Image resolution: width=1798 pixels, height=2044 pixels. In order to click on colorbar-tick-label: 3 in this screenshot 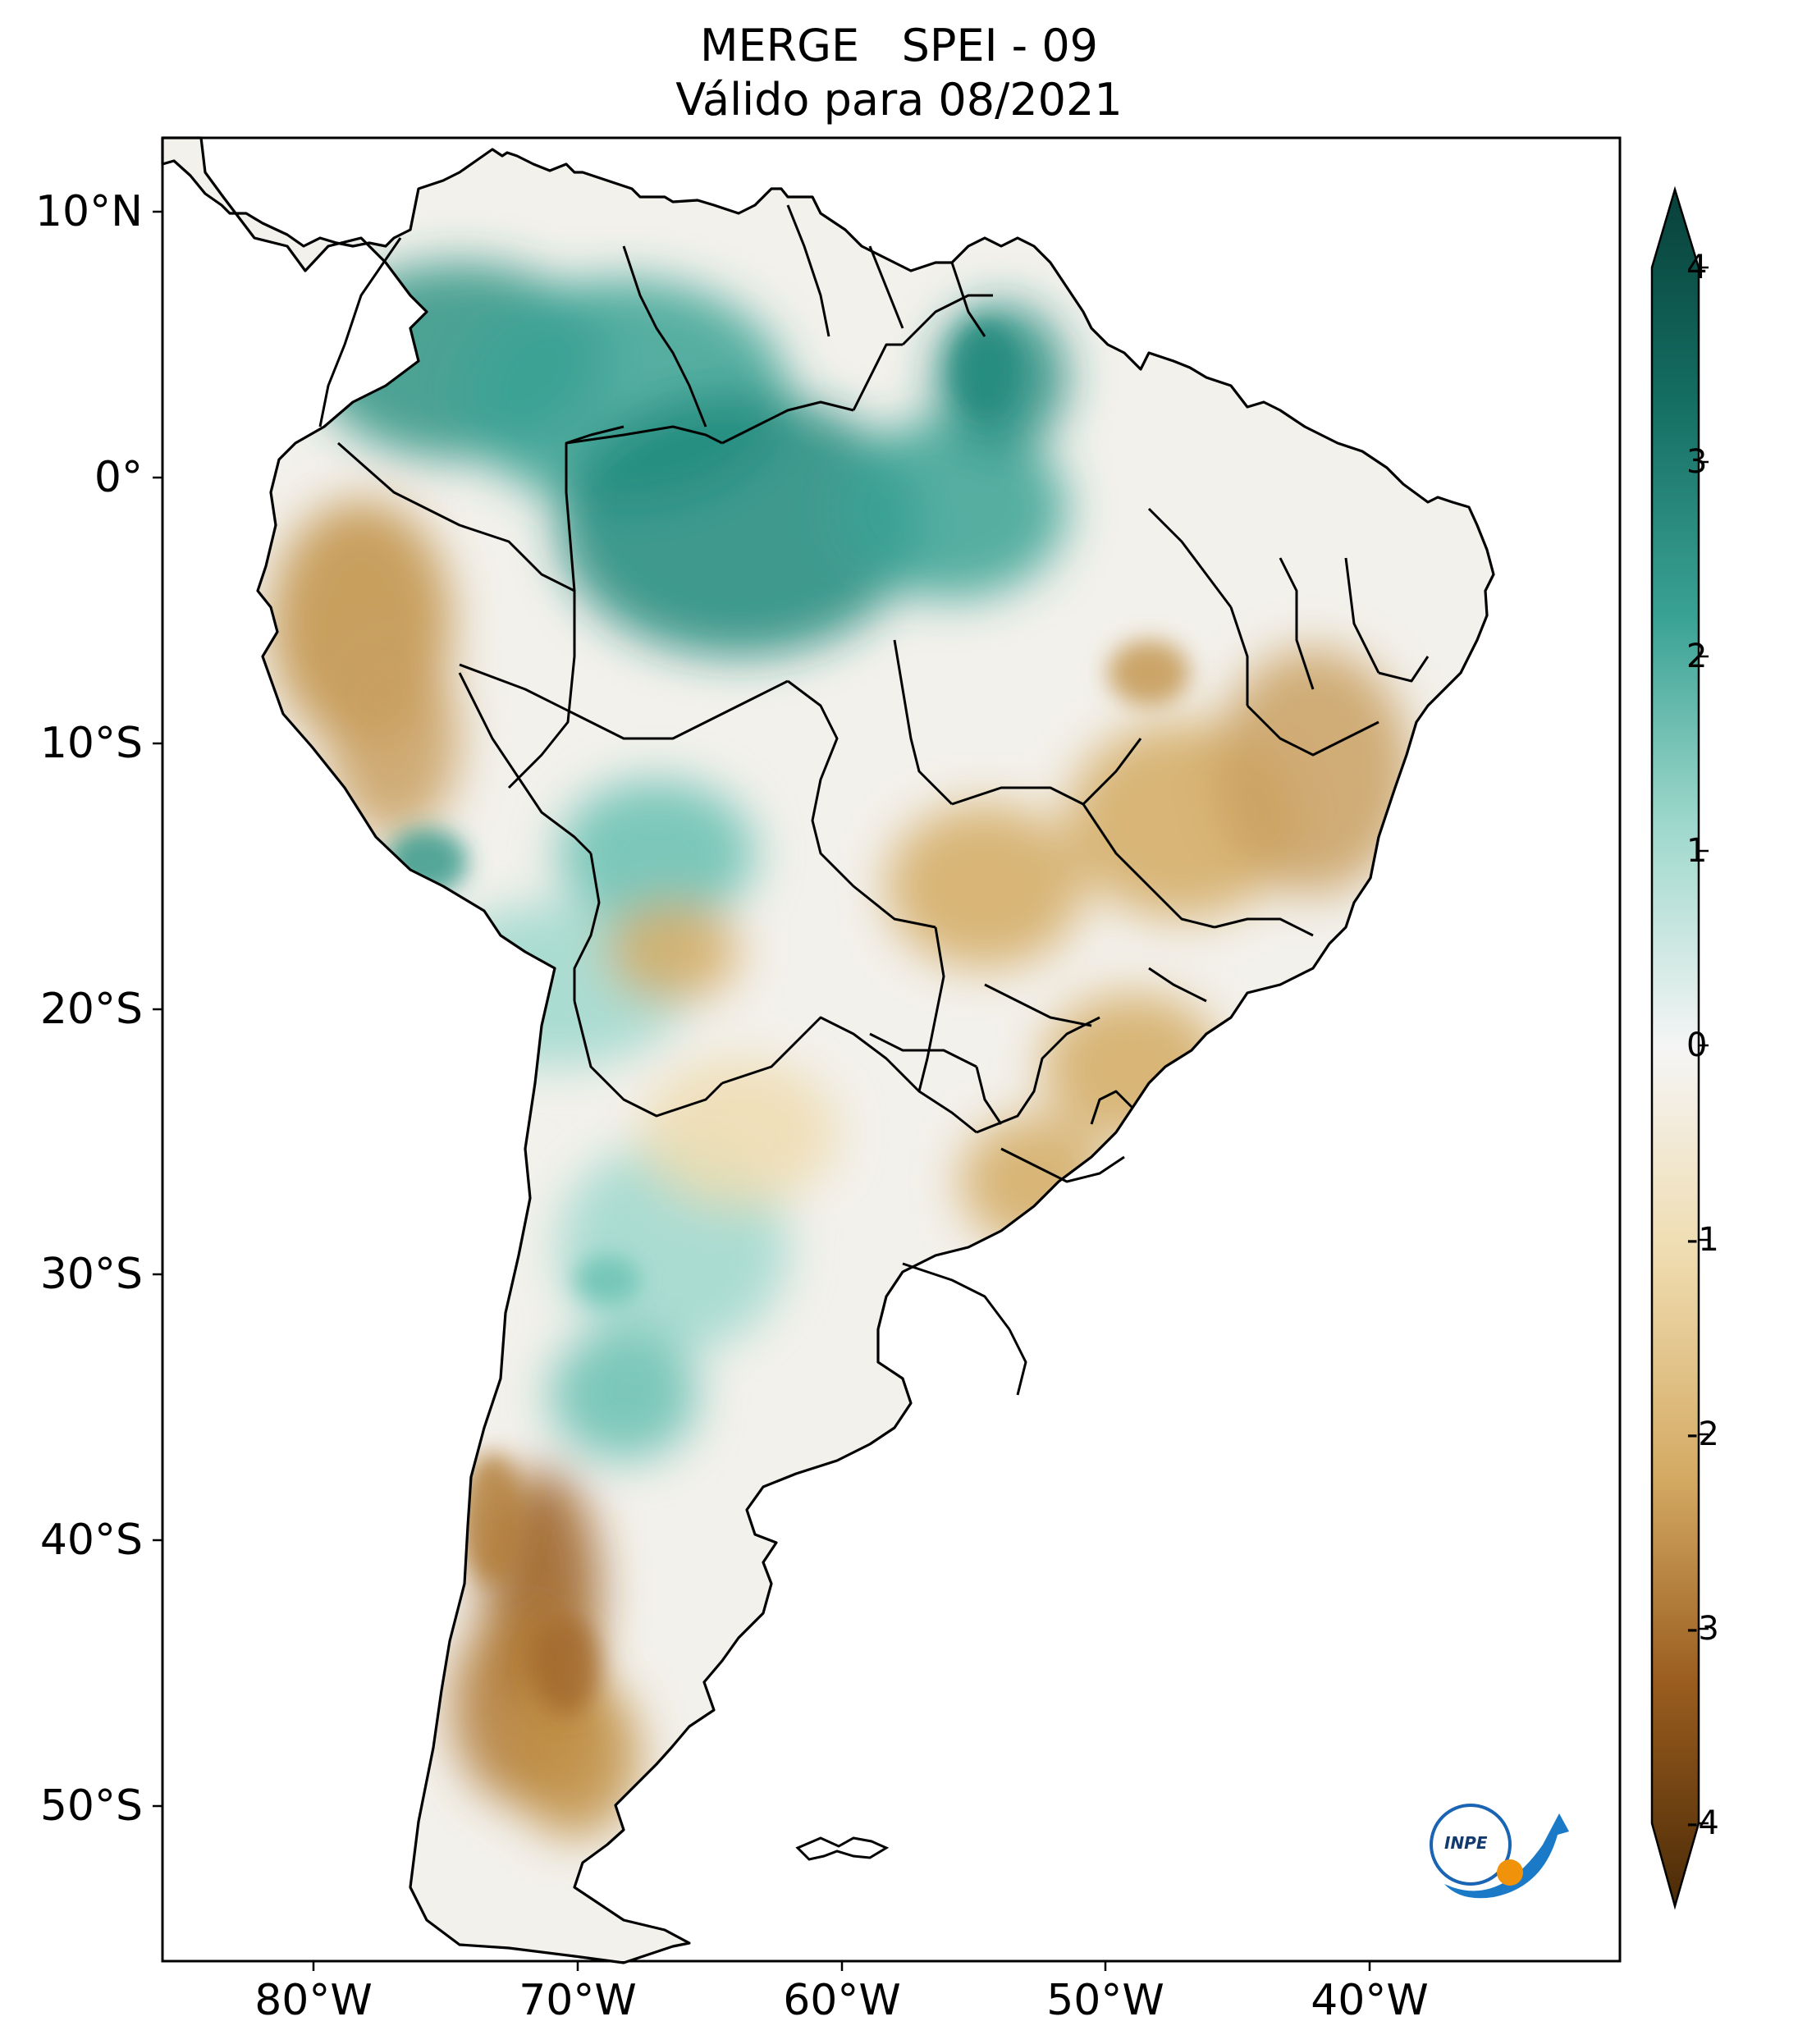, I will do `click(1697, 462)`.